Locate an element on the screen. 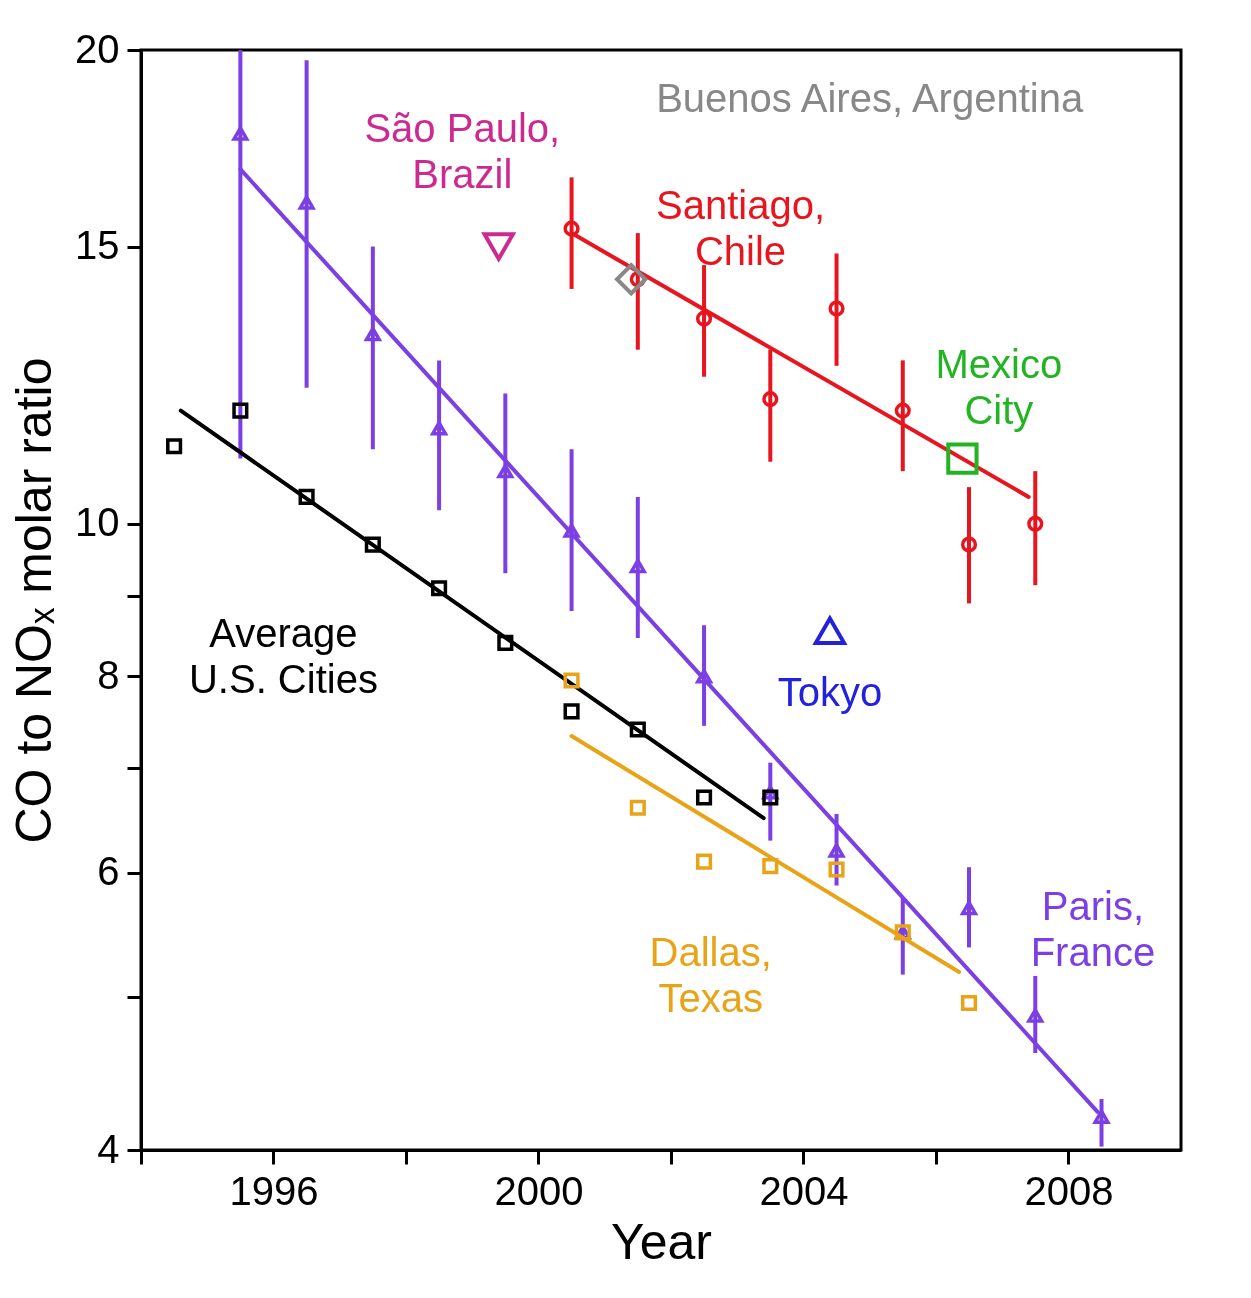  series-label: Mexico City is located at coordinates (999, 386).